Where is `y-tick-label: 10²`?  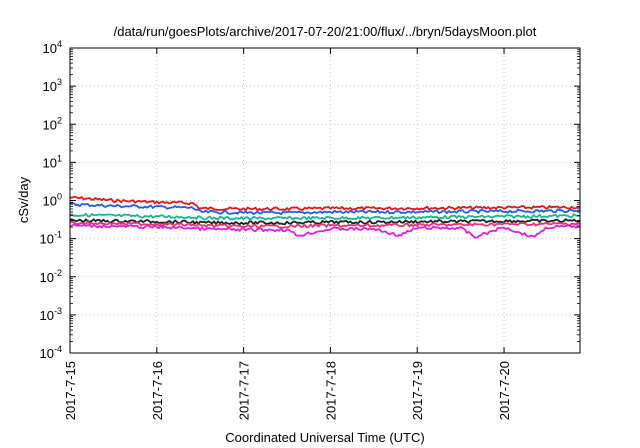 y-tick-label: 10² is located at coordinates (52, 123).